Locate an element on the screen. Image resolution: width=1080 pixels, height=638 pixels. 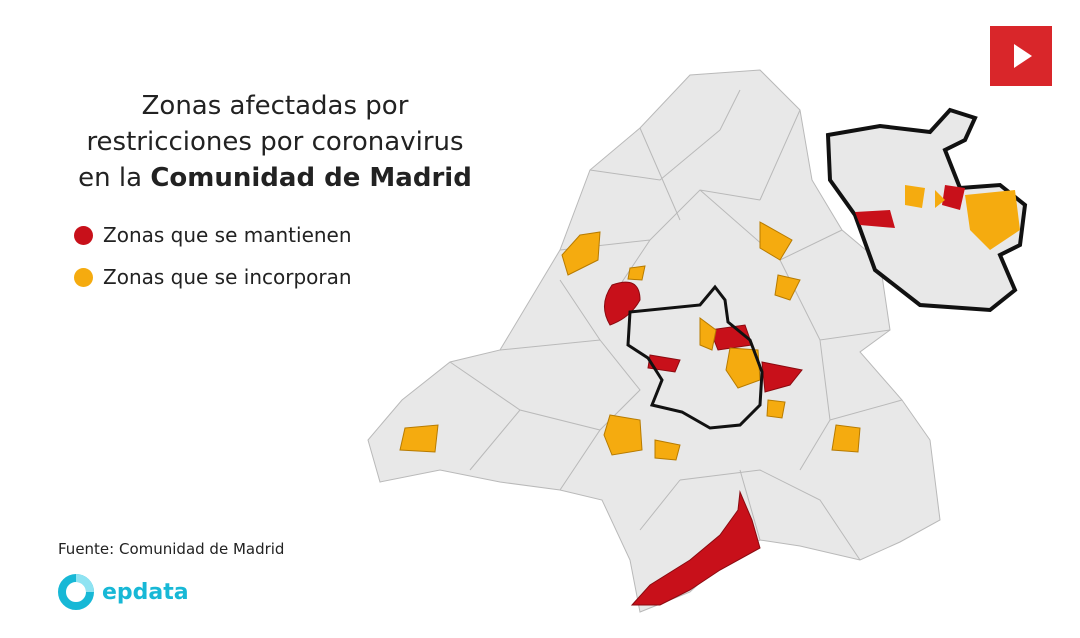
play-button is located at coordinates (1021, 56).